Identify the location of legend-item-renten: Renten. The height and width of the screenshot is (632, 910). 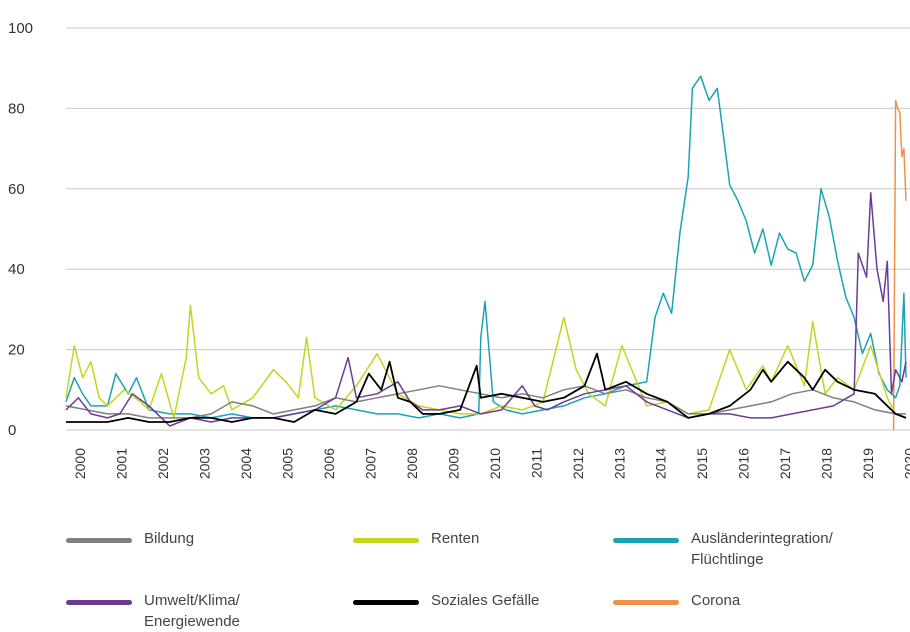
(416, 538).